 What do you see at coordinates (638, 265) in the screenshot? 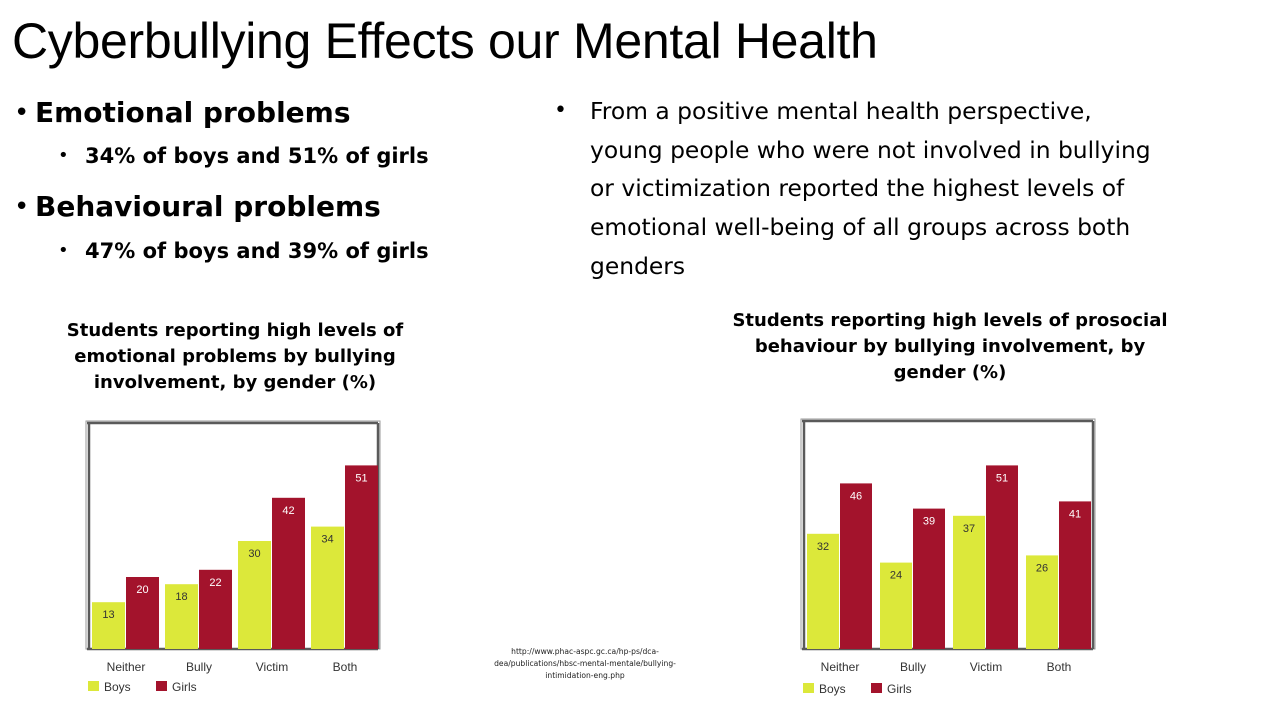
I see `paragraph-line: genders` at bounding box center [638, 265].